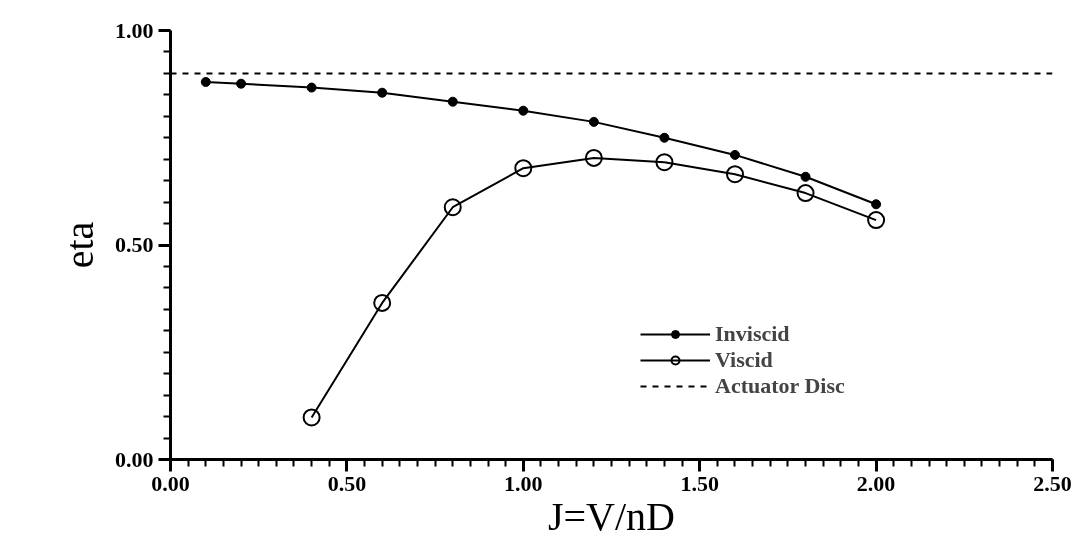  What do you see at coordinates (752, 334) in the screenshot?
I see `legend-label: Inviscid` at bounding box center [752, 334].